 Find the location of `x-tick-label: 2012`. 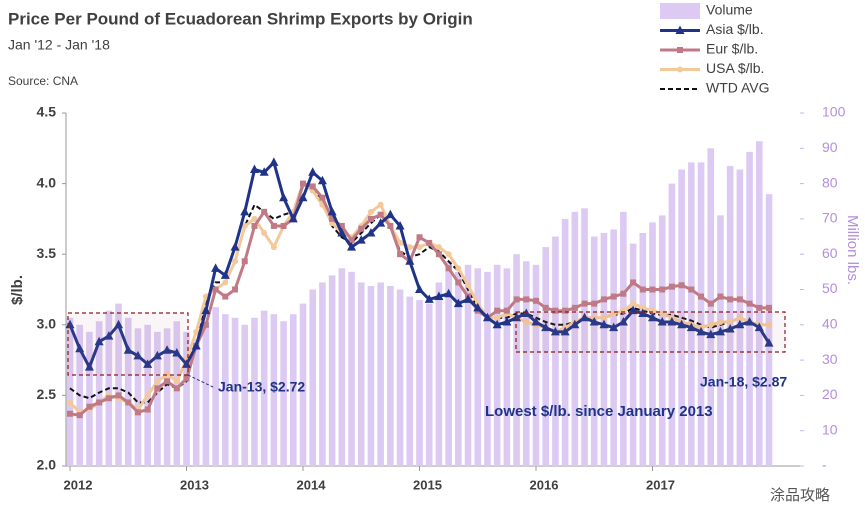

x-tick-label: 2012 is located at coordinates (78, 484).